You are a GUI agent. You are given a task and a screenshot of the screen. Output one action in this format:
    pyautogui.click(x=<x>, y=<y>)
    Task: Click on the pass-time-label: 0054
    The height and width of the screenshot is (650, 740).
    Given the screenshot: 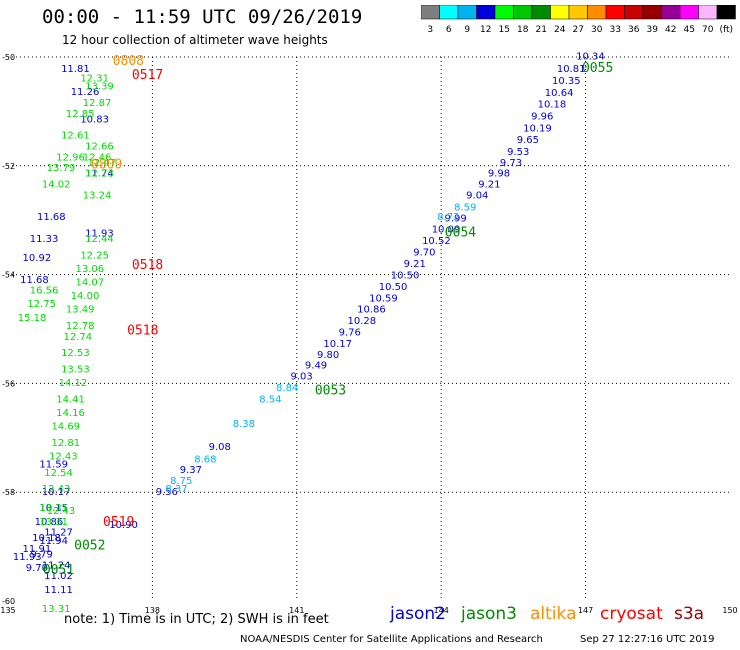 What is the action you would take?
    pyautogui.click(x=460, y=233)
    